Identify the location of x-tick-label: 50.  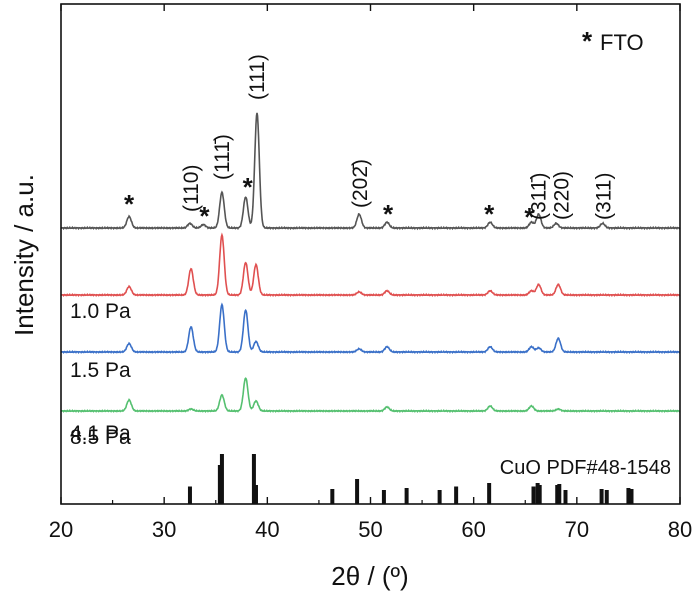
(370, 529).